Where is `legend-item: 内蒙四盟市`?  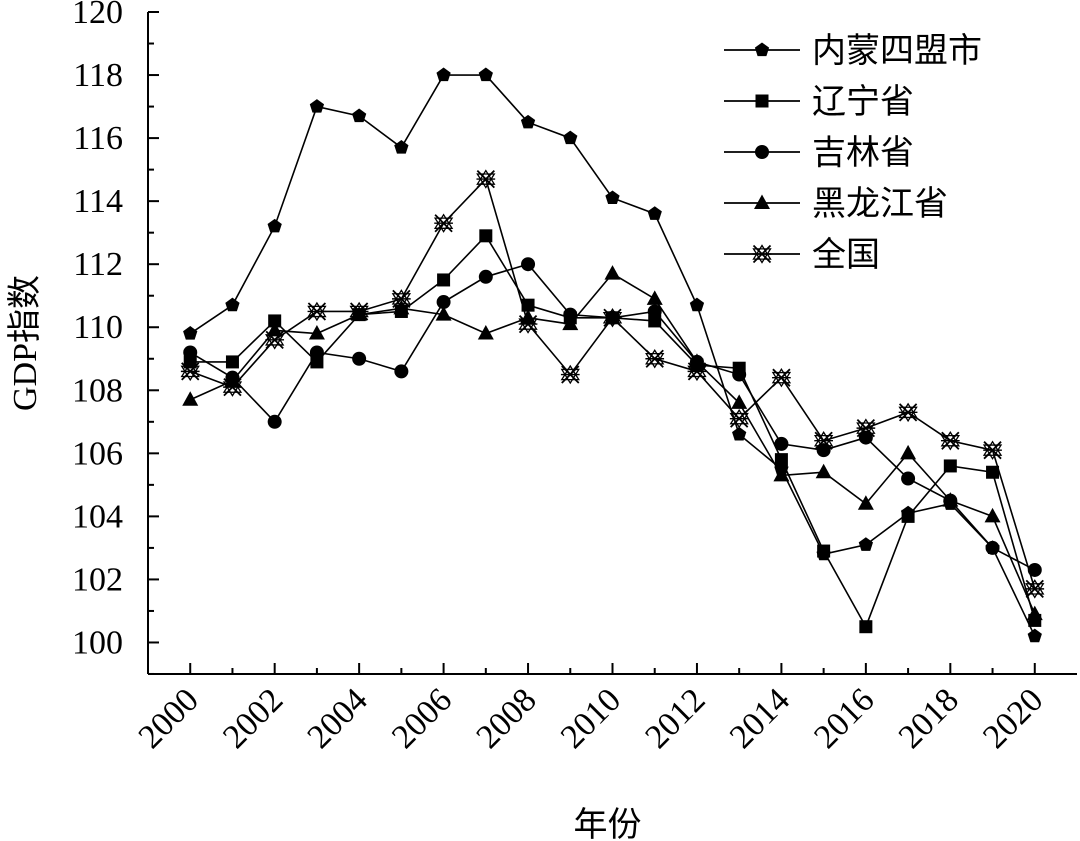
legend-item: 内蒙四盟市 is located at coordinates (853, 51).